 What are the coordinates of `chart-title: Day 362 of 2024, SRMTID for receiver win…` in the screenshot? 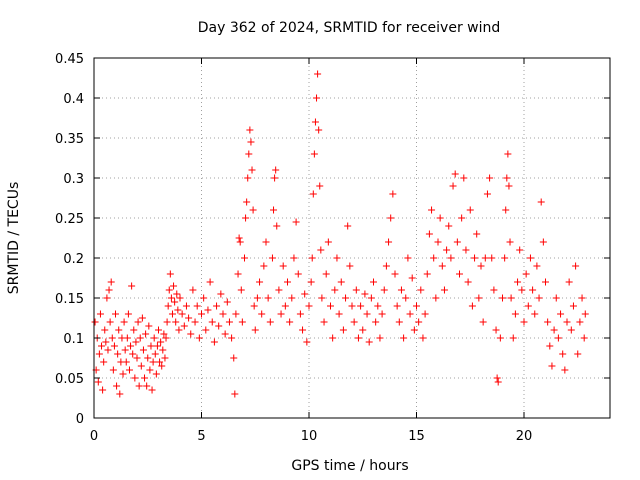 It's located at (349, 28).